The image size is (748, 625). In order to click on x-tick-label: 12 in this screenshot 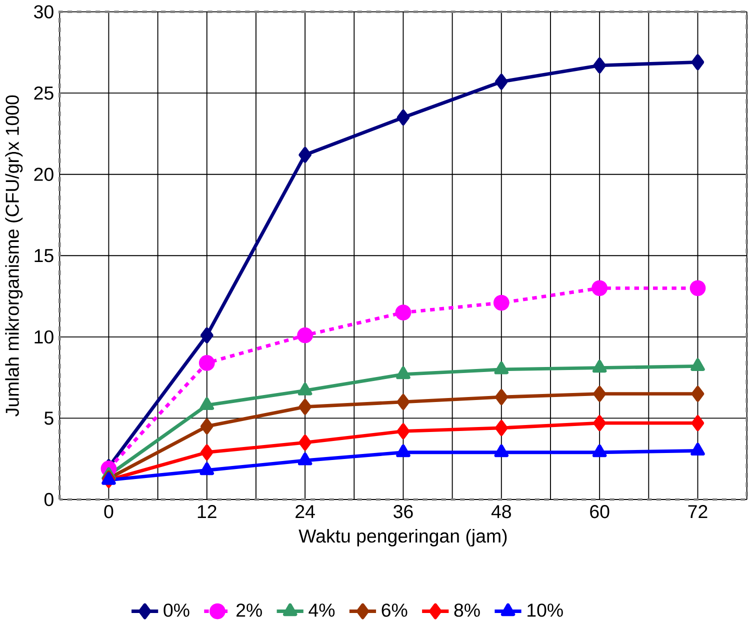, I will do `click(207, 511)`.